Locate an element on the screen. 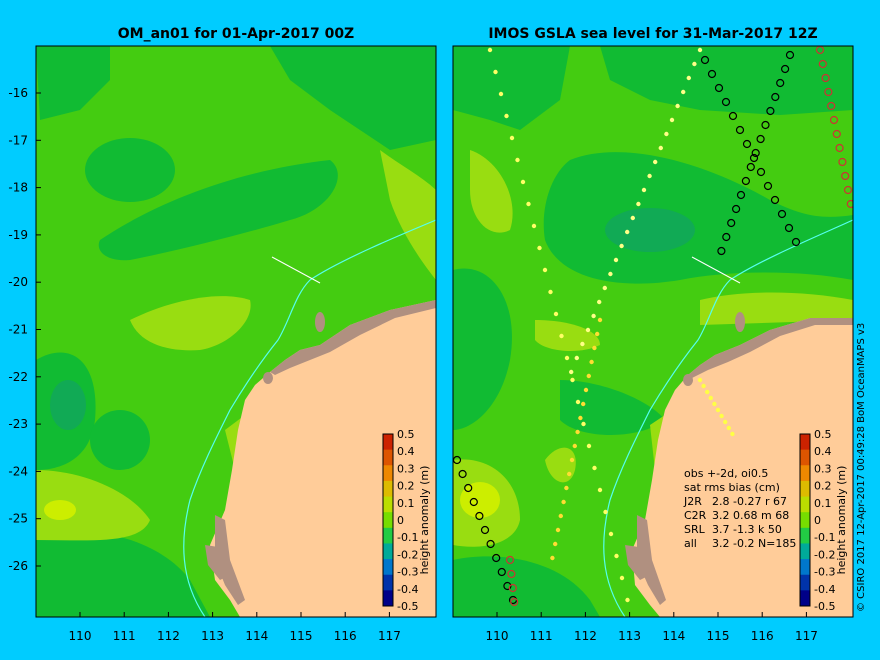  y-tick-label: -26 is located at coordinates (18, 566).